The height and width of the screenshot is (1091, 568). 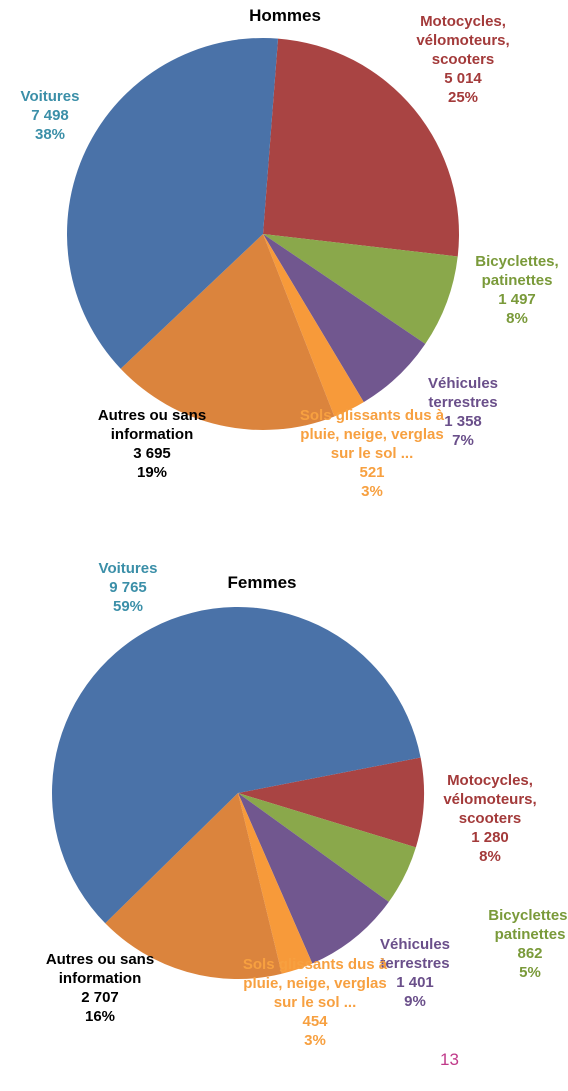 What do you see at coordinates (463, 440) in the screenshot?
I see `percent-label: 7%` at bounding box center [463, 440].